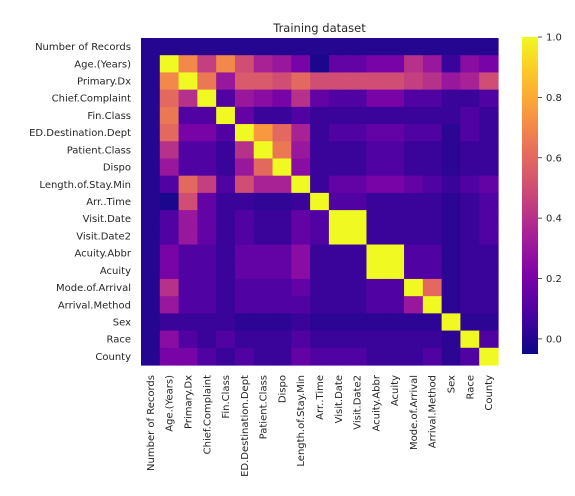  I want to click on x-tick-label: Visit.Date2, so click(358, 402).